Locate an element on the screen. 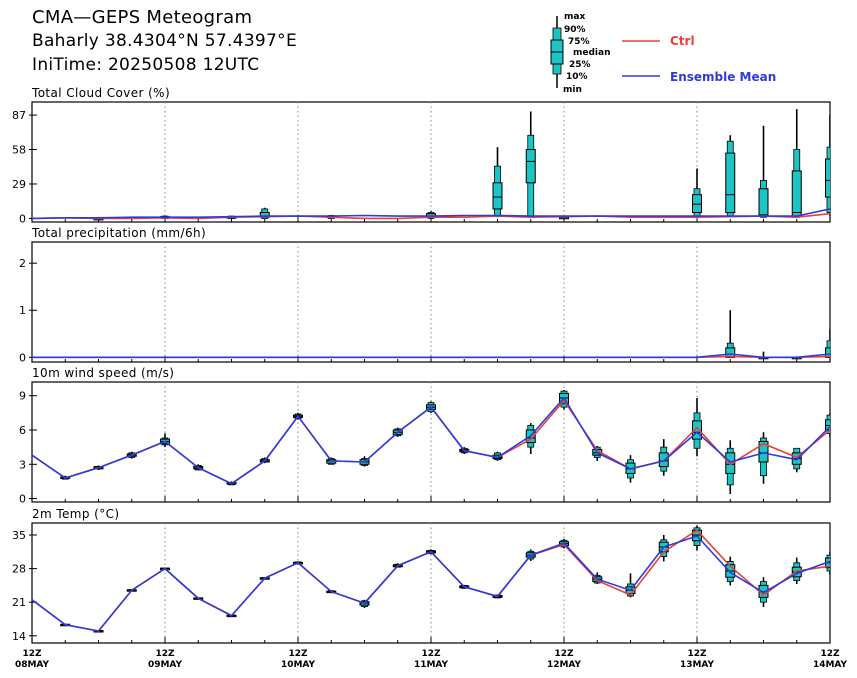 This screenshot has height=678, width=857. legend-median-label: median is located at coordinates (592, 53).